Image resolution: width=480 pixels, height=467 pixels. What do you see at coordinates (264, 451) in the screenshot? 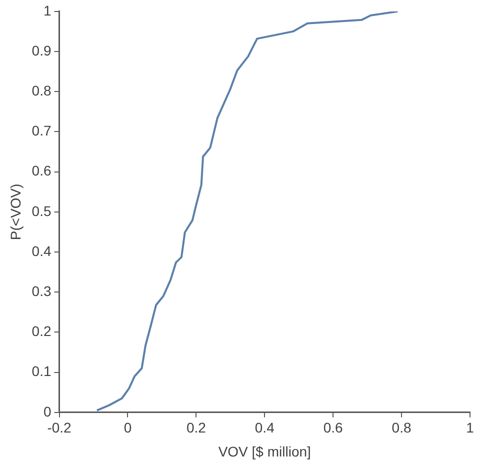
I see `x-axis-title: VOV [$ million]` at bounding box center [264, 451].